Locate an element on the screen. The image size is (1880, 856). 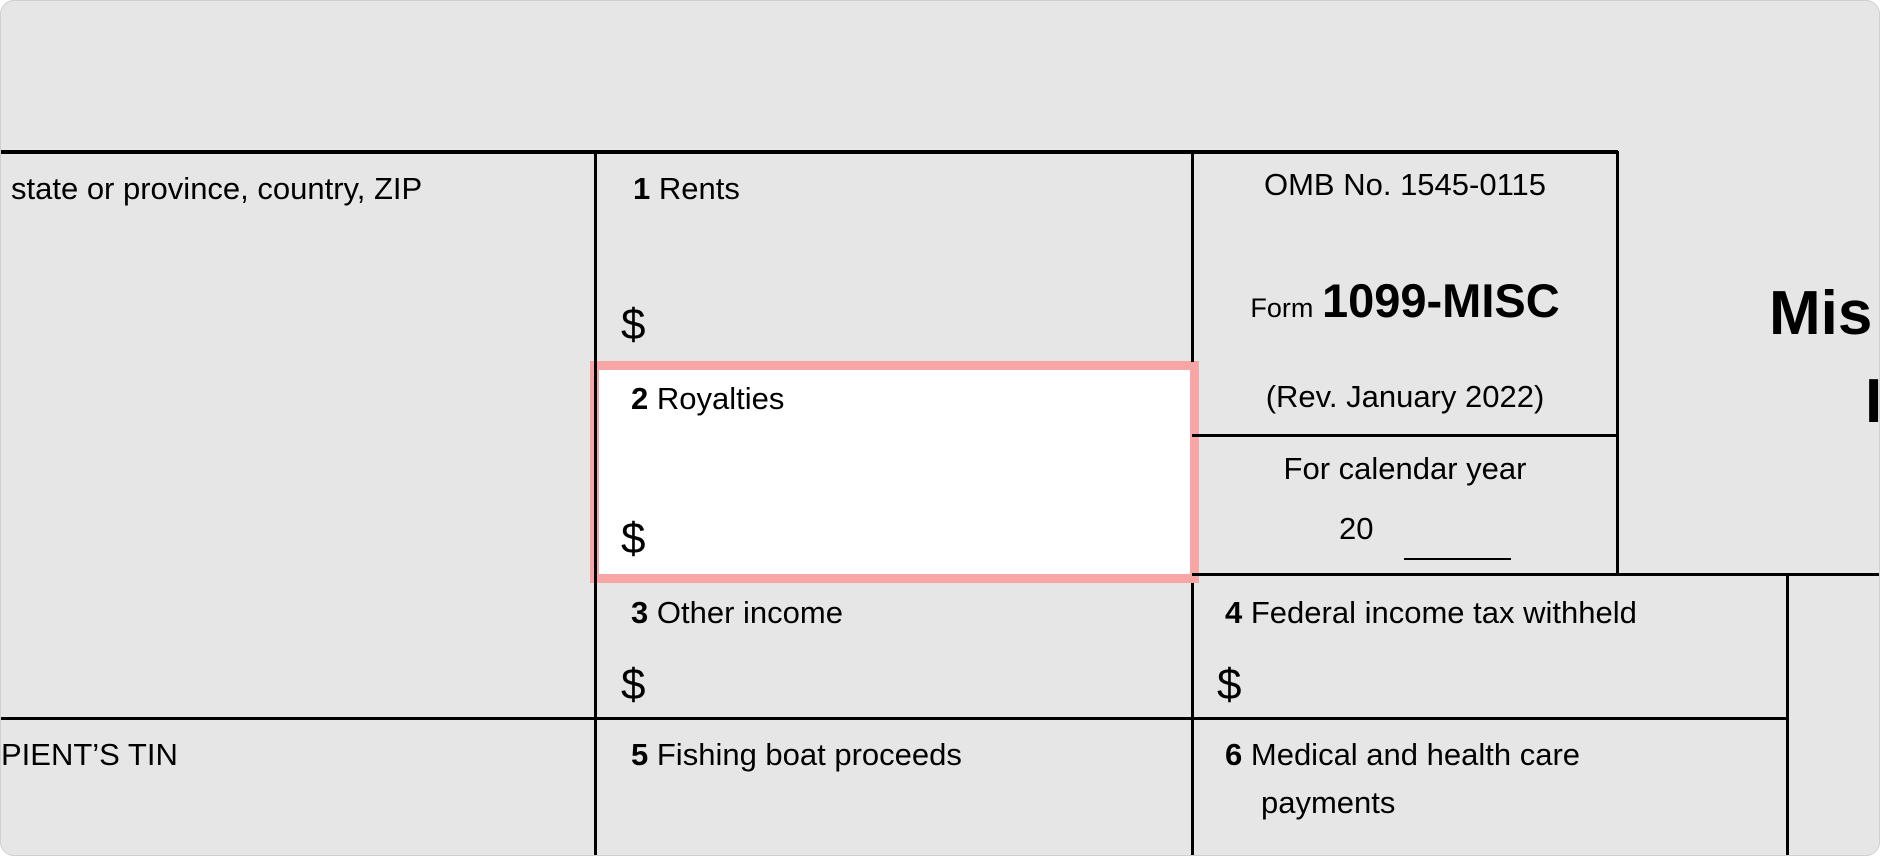
box-2-royalties-highlight is located at coordinates (894, 472).